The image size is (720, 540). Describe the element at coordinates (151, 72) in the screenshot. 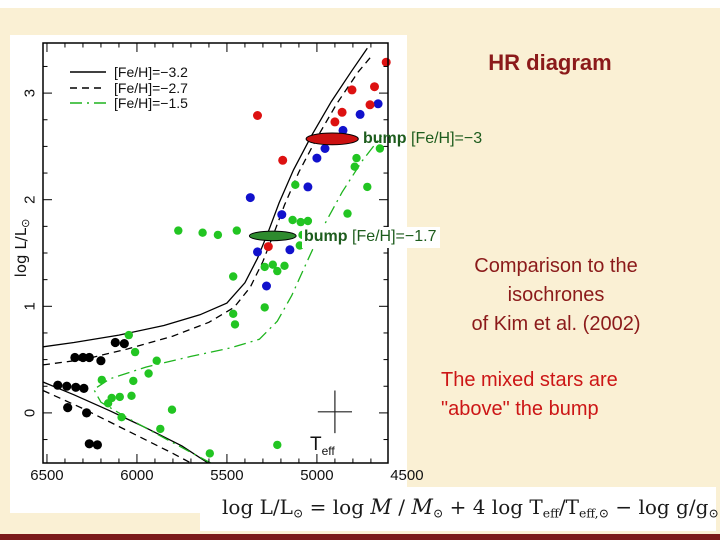

I see `svg-text: [Fe/H]=−3.2` at that location.